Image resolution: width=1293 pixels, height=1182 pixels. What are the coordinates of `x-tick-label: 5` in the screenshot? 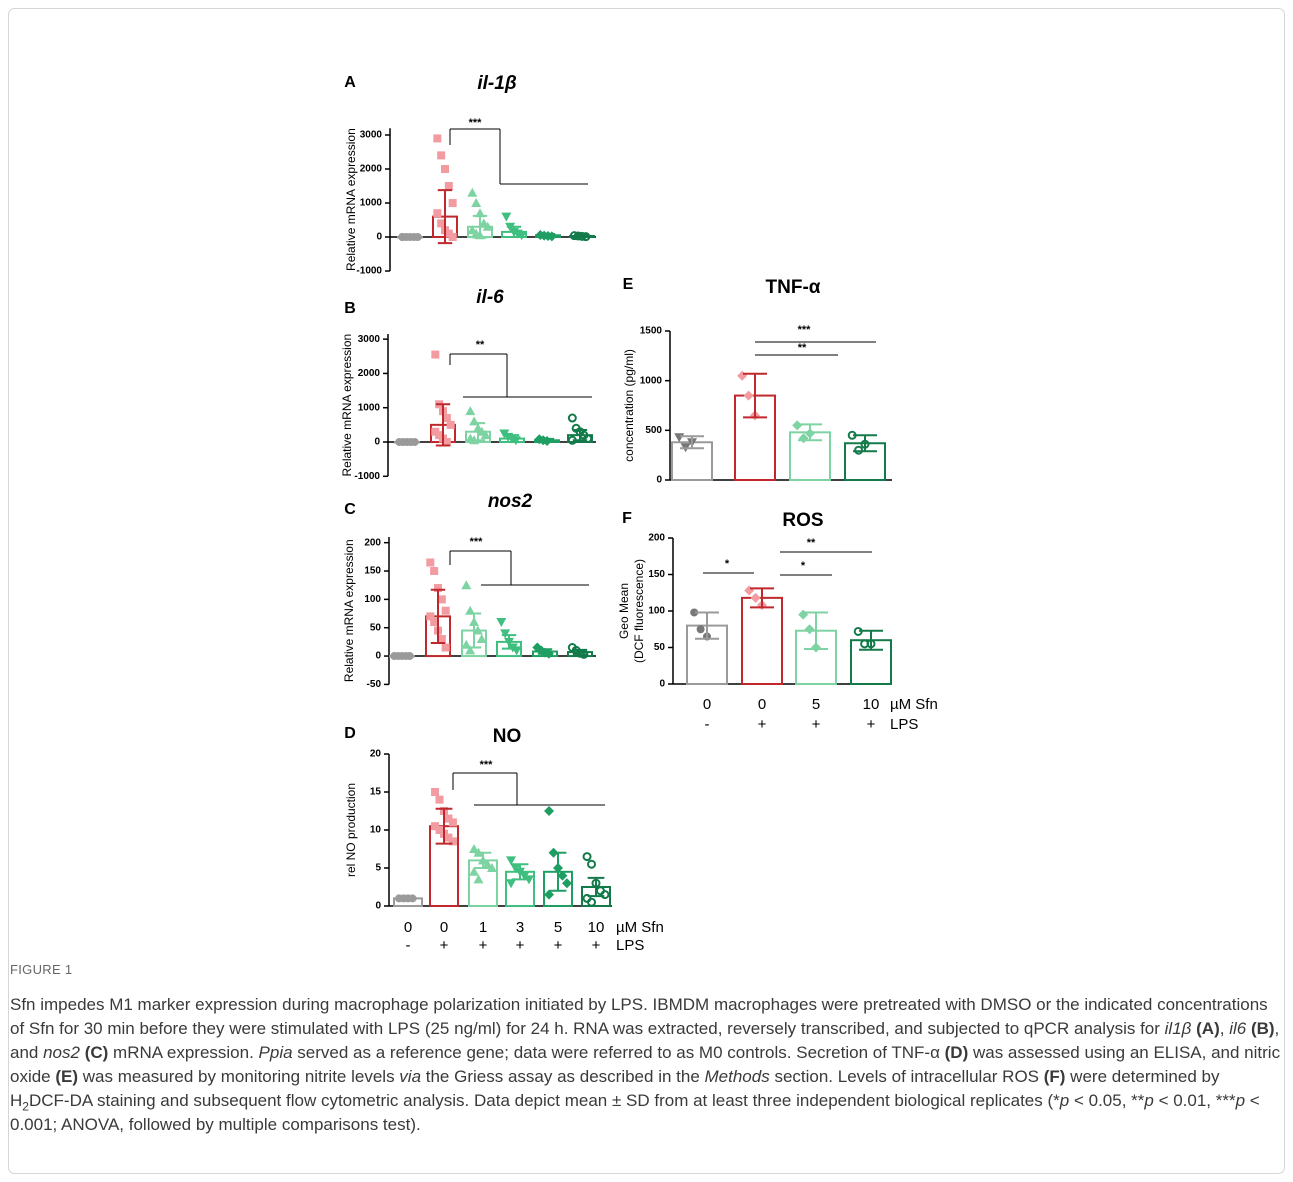 It's located at (816, 704).